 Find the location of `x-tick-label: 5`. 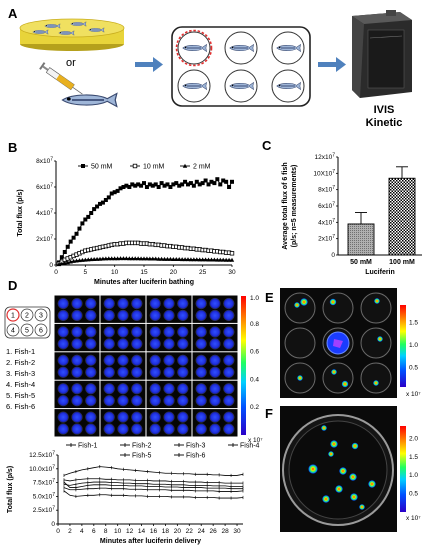

x-tick-label: 5 is located at coordinates (86, 272).